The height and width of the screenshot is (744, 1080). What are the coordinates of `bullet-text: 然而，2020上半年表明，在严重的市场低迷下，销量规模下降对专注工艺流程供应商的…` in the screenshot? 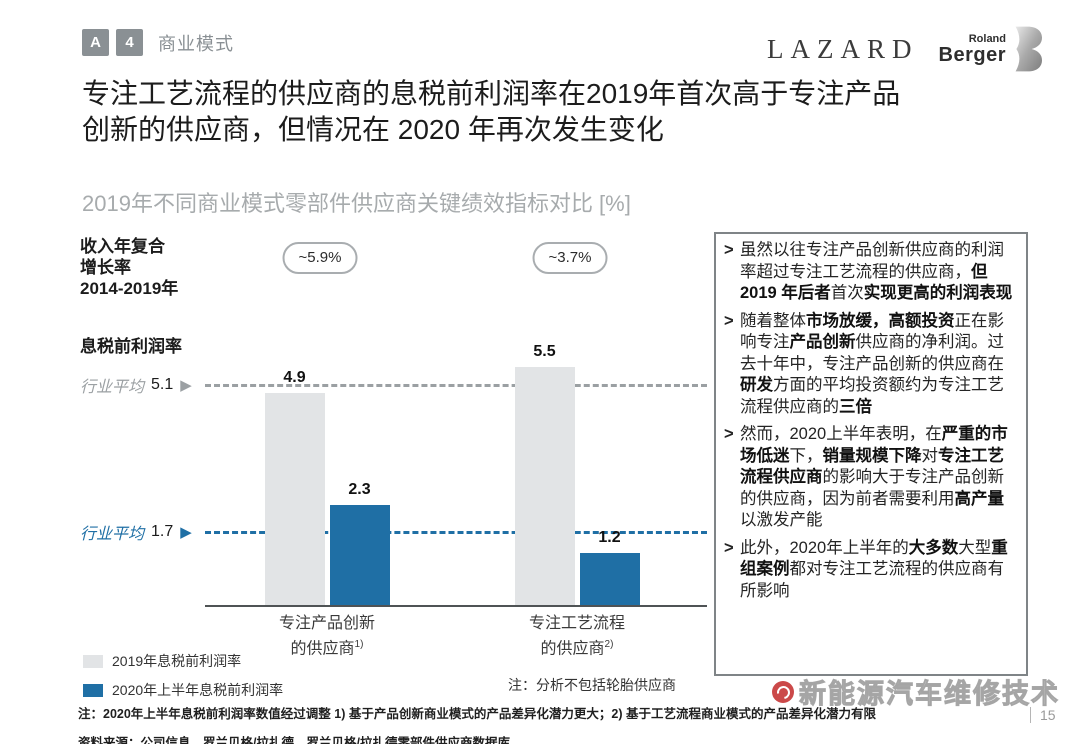 It's located at (874, 477).